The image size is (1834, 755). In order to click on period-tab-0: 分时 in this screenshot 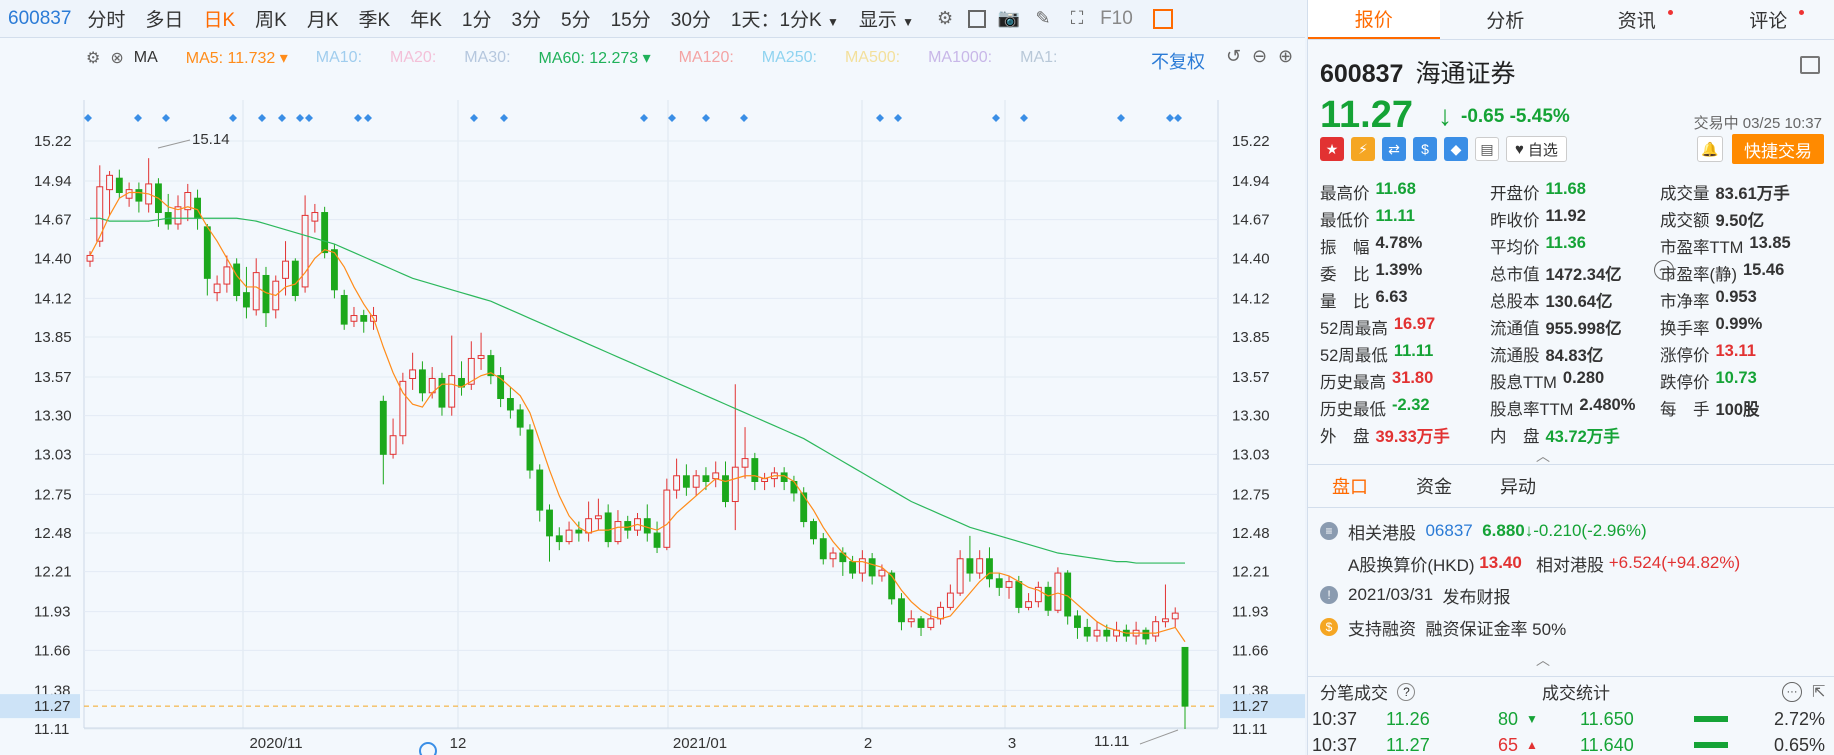, I will do `click(106, 20)`.